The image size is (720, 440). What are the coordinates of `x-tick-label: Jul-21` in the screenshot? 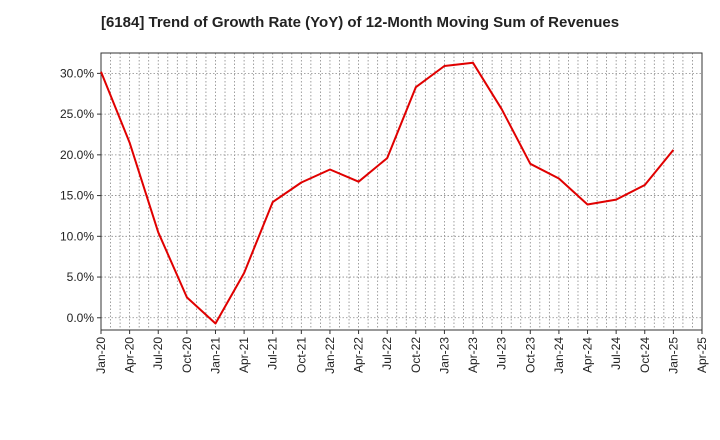 It's located at (273, 353).